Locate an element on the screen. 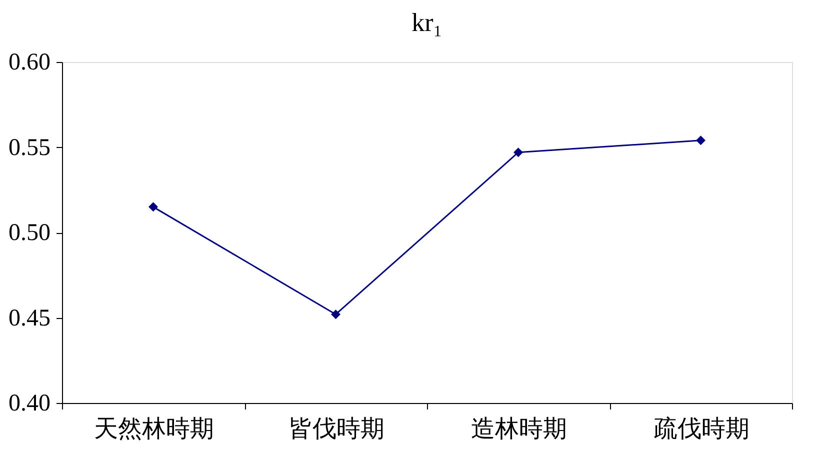 This screenshot has width=827, height=470. y-tick-label: 0.40 is located at coordinates (29, 403).